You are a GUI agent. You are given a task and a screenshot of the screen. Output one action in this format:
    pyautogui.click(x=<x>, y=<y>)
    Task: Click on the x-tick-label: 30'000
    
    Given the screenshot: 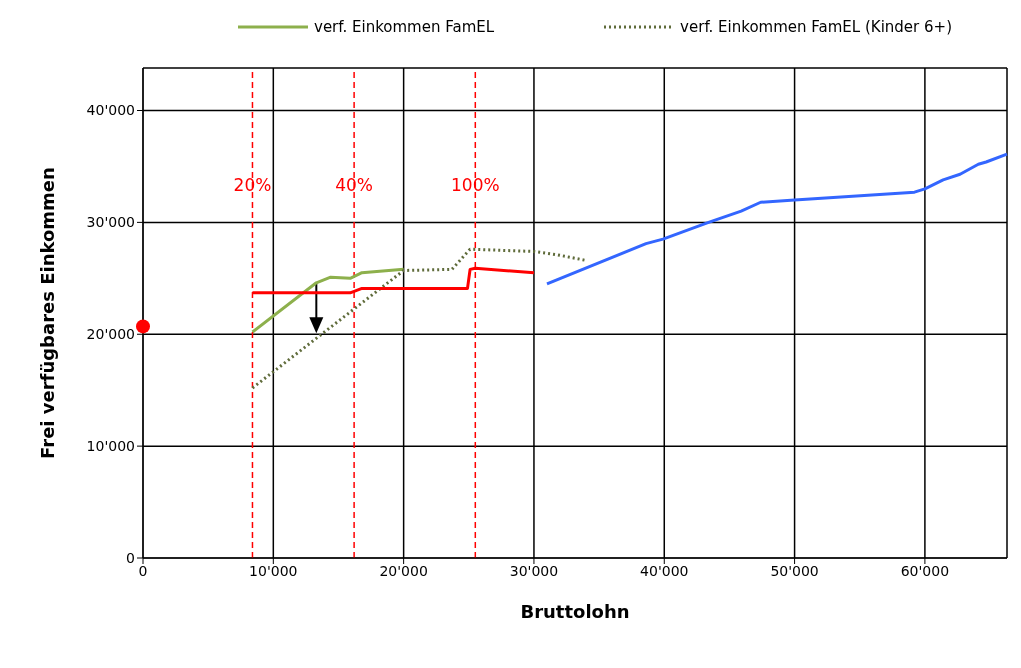 What is the action you would take?
    pyautogui.click(x=534, y=570)
    